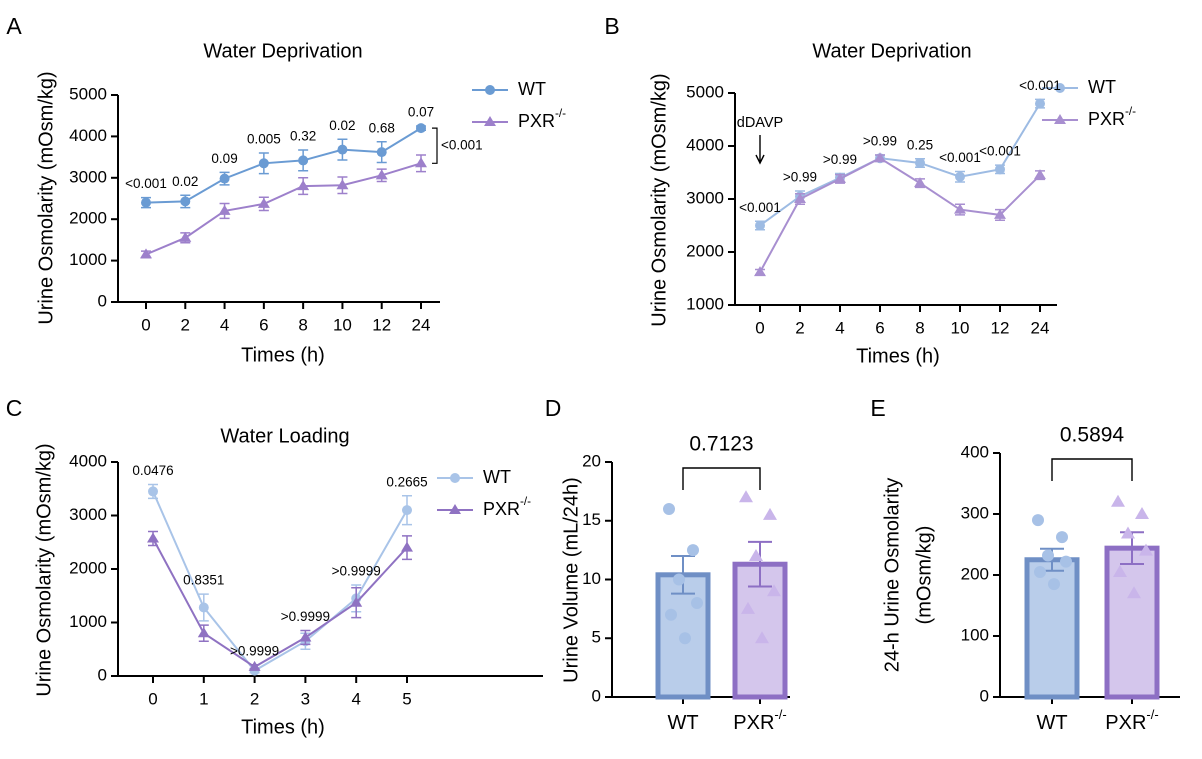 The height and width of the screenshot is (759, 1202). What do you see at coordinates (800, 177) in the screenshot?
I see `p-value: >0.99` at bounding box center [800, 177].